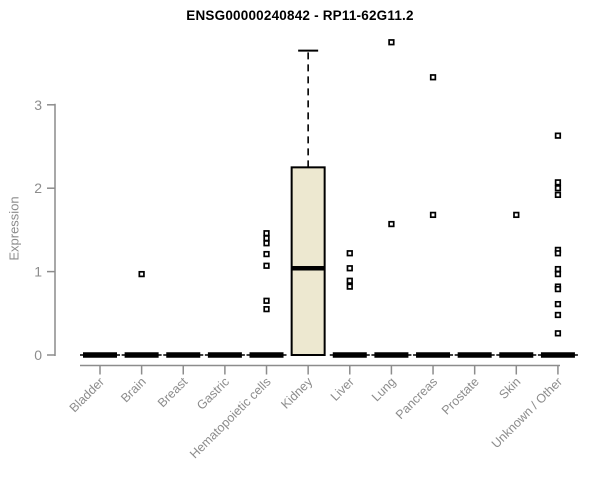 The image size is (600, 500). Describe the element at coordinates (509, 388) in the screenshot. I see `x-axis-category-label: Skin` at that location.